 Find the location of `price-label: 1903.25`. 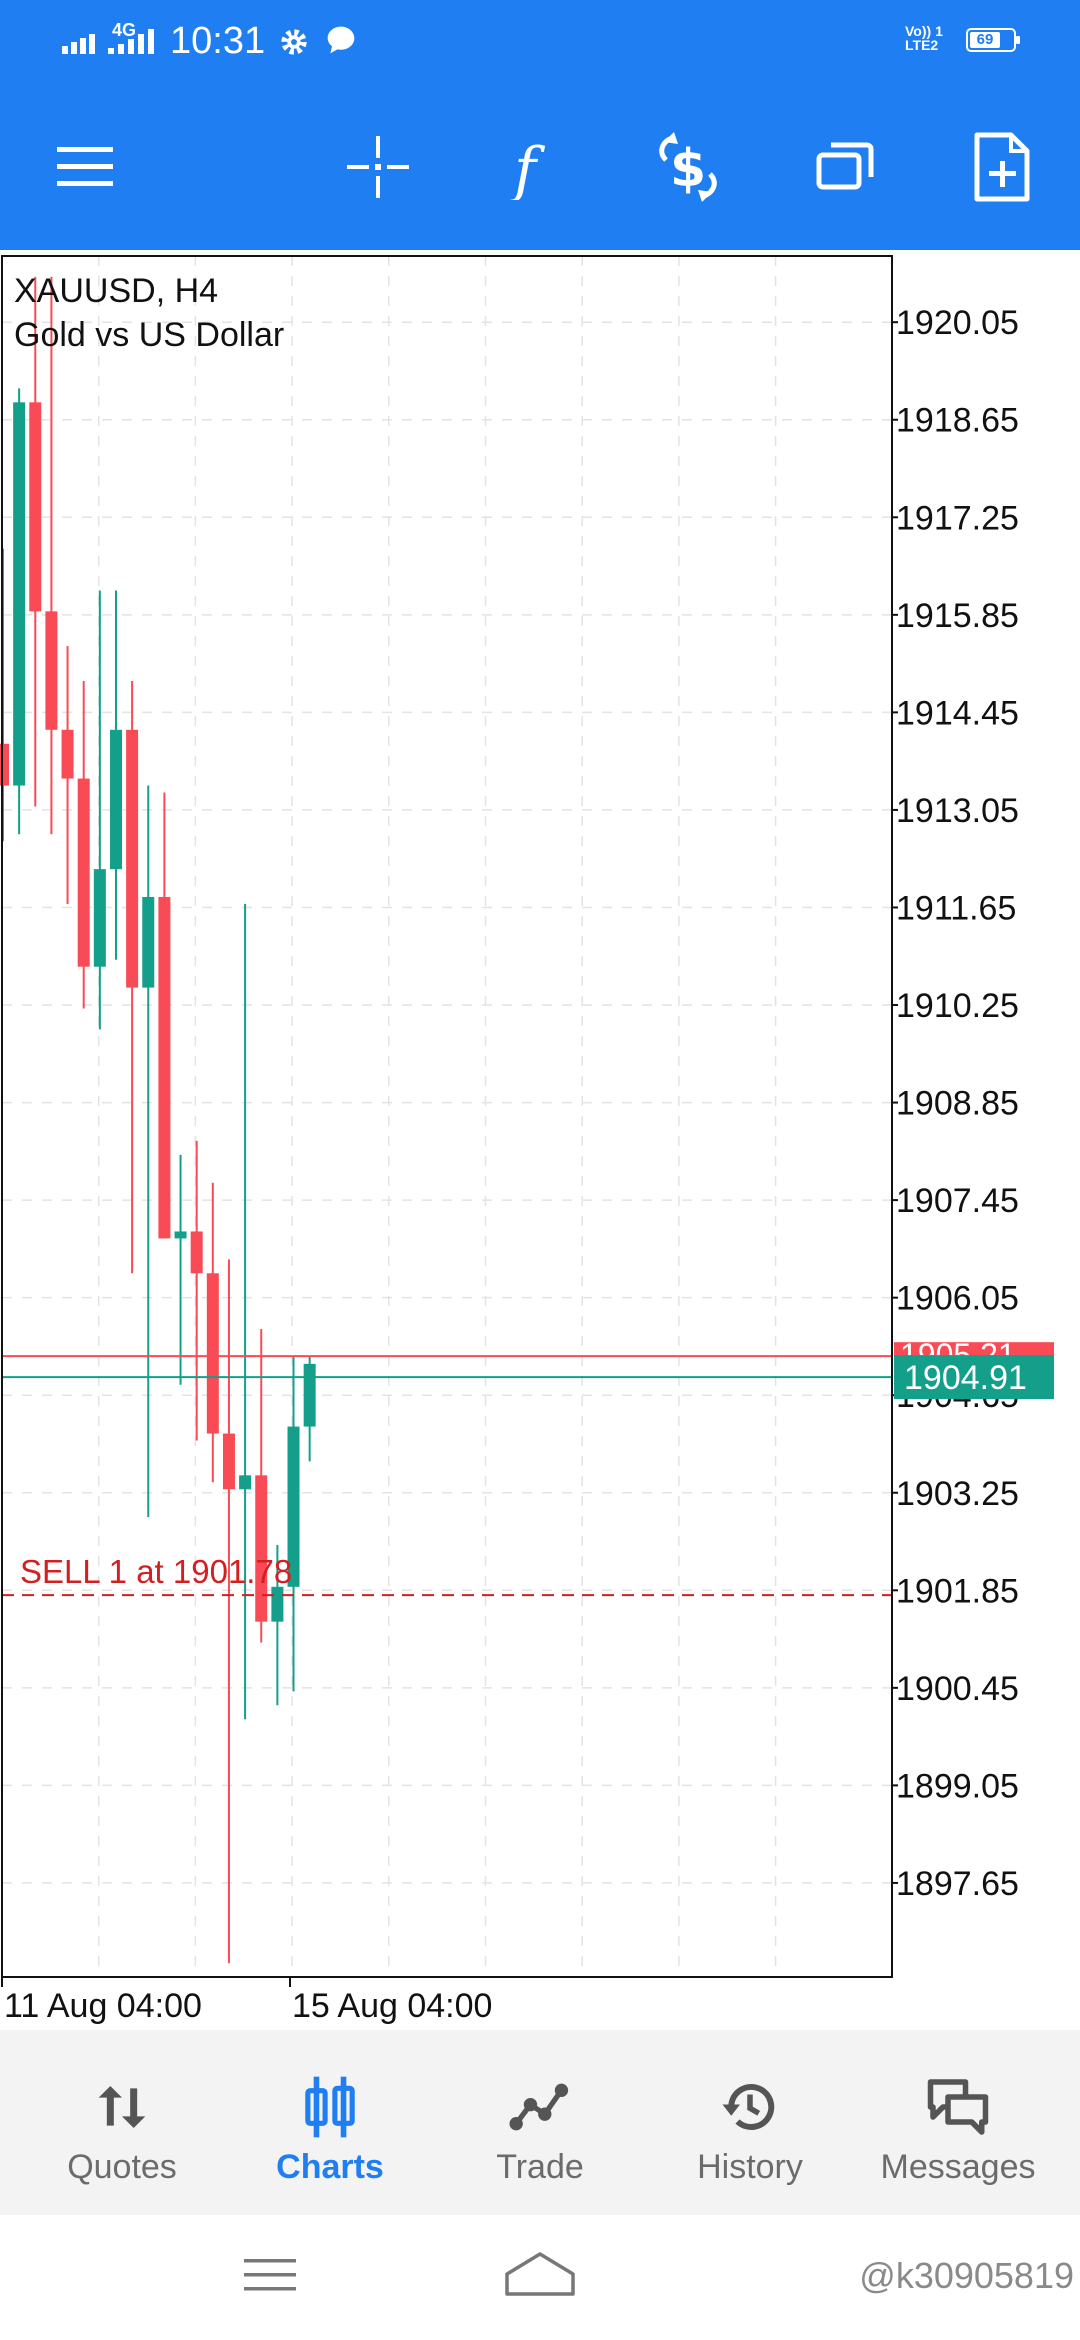

price-label: 1903.25 is located at coordinates (957, 1494).